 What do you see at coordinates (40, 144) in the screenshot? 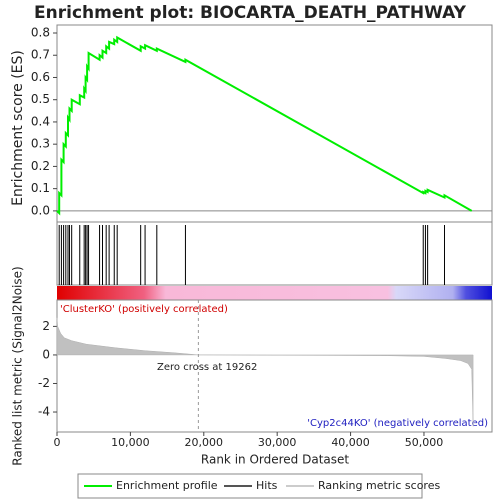
I see `y-tick-label: 0.3` at bounding box center [40, 144].